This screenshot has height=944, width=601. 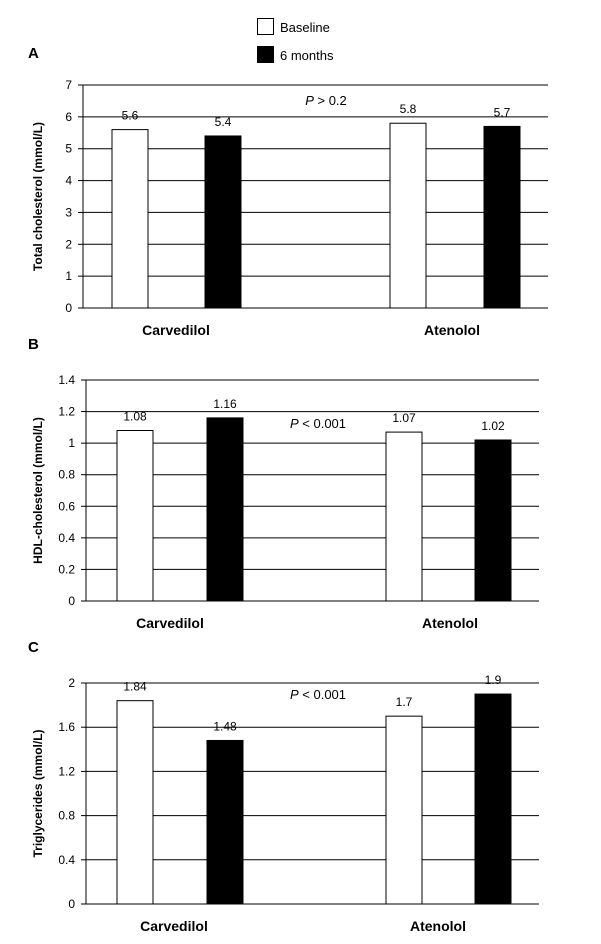 I want to click on data-label-c-carvedilol-baseline: 1.84, so click(x=135, y=687).